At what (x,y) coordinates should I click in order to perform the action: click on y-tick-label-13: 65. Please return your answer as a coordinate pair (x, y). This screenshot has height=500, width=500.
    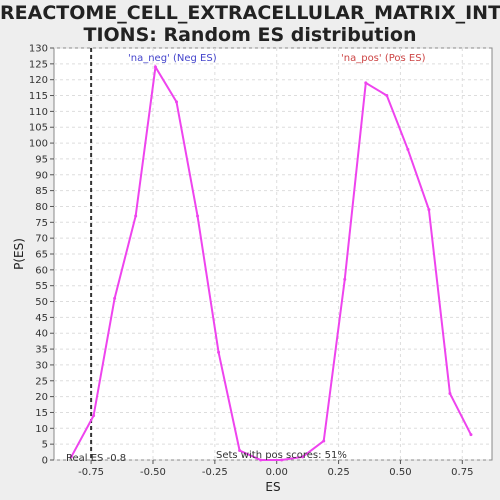
    Looking at the image, I should click on (41, 255).